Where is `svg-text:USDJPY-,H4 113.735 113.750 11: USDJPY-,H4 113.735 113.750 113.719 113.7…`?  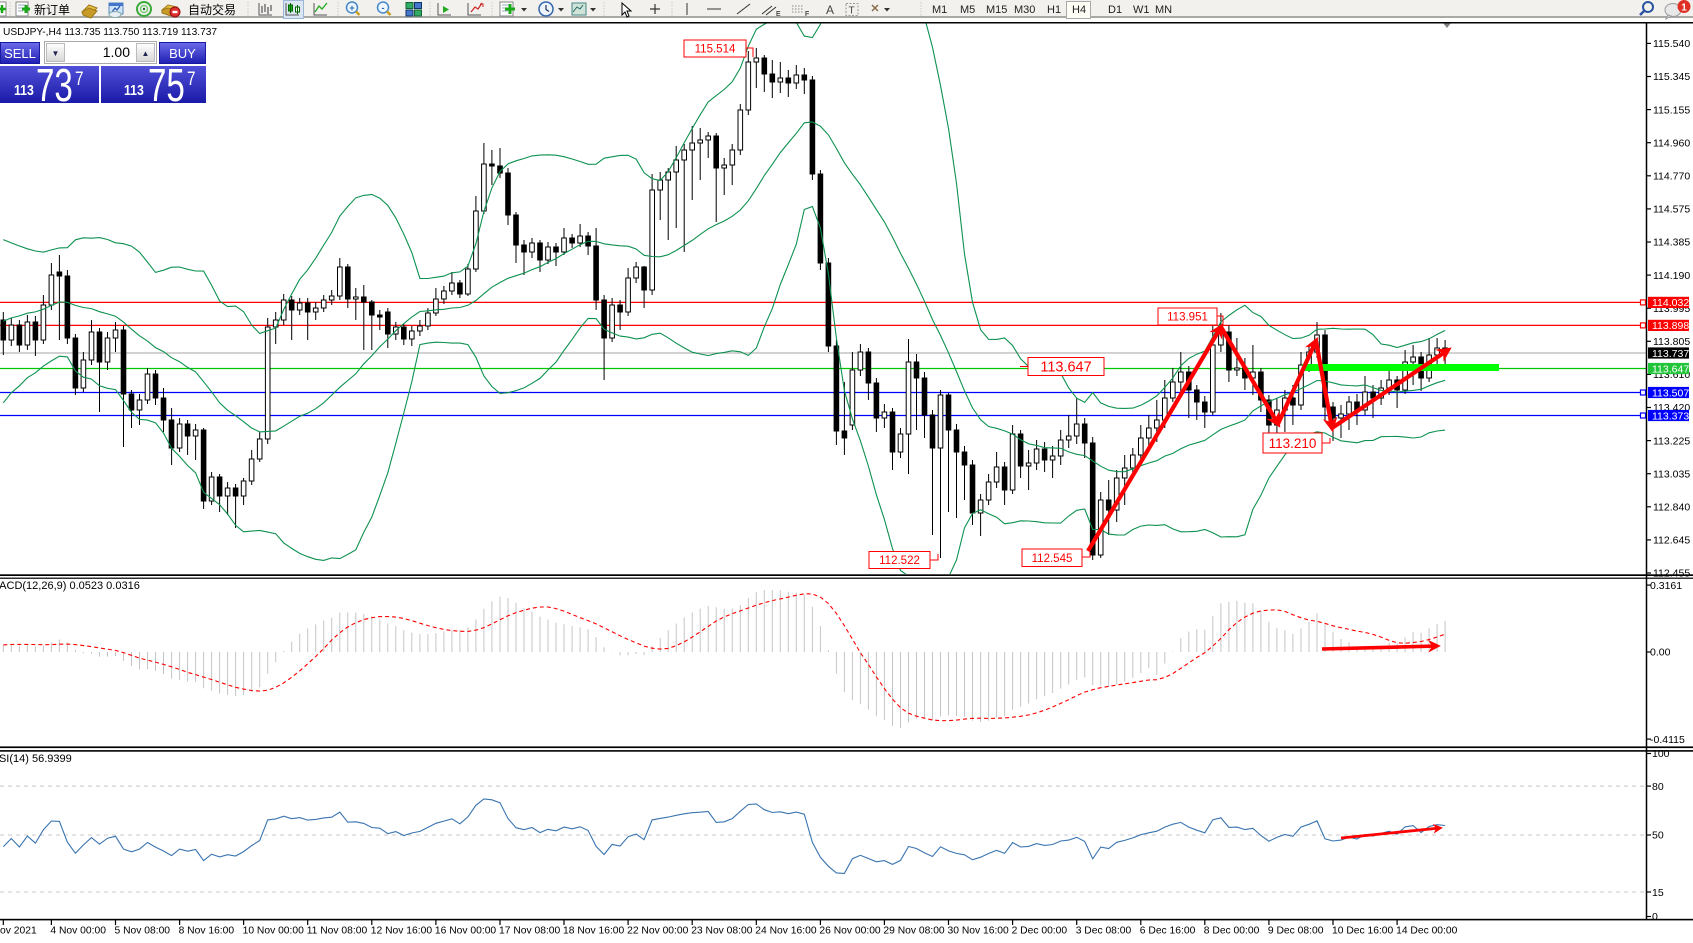
svg-text:USDJPY-,H4 113.735 113.750 11: USDJPY-,H4 113.735 113.750 113.719 113.7… is located at coordinates (110, 32).